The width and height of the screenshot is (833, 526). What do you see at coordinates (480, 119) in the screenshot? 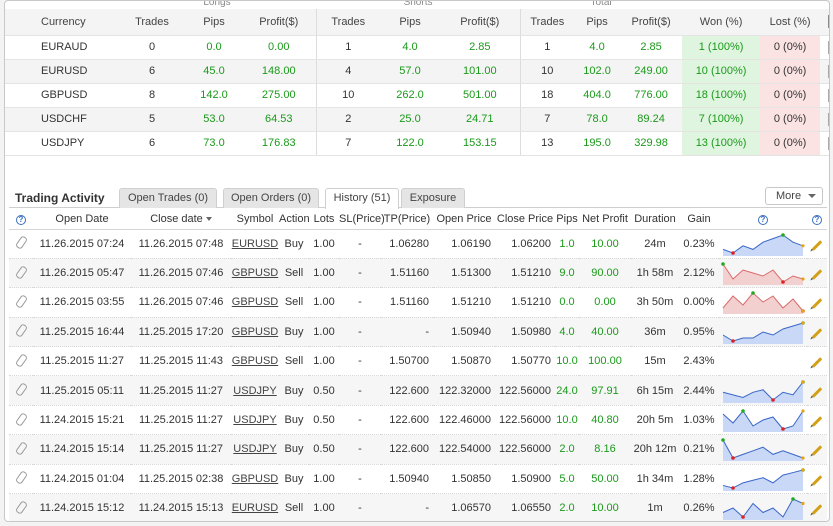
I see `summary-cell: 24.71` at bounding box center [480, 119].